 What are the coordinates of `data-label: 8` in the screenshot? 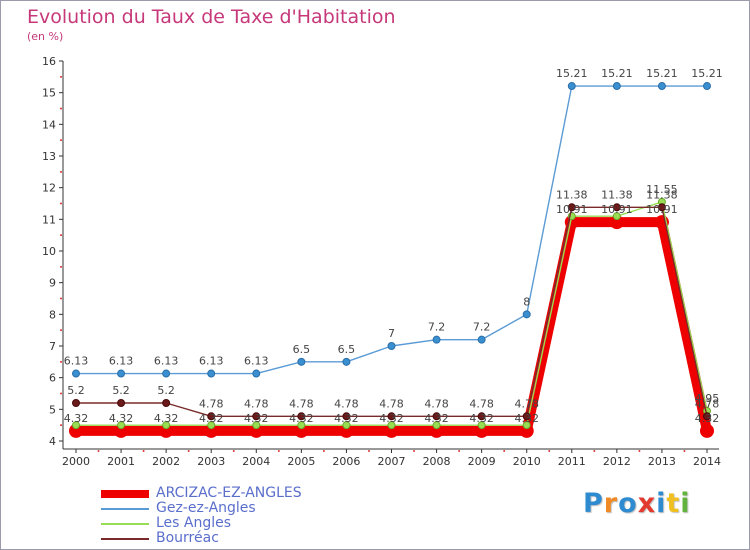 It's located at (526, 301).